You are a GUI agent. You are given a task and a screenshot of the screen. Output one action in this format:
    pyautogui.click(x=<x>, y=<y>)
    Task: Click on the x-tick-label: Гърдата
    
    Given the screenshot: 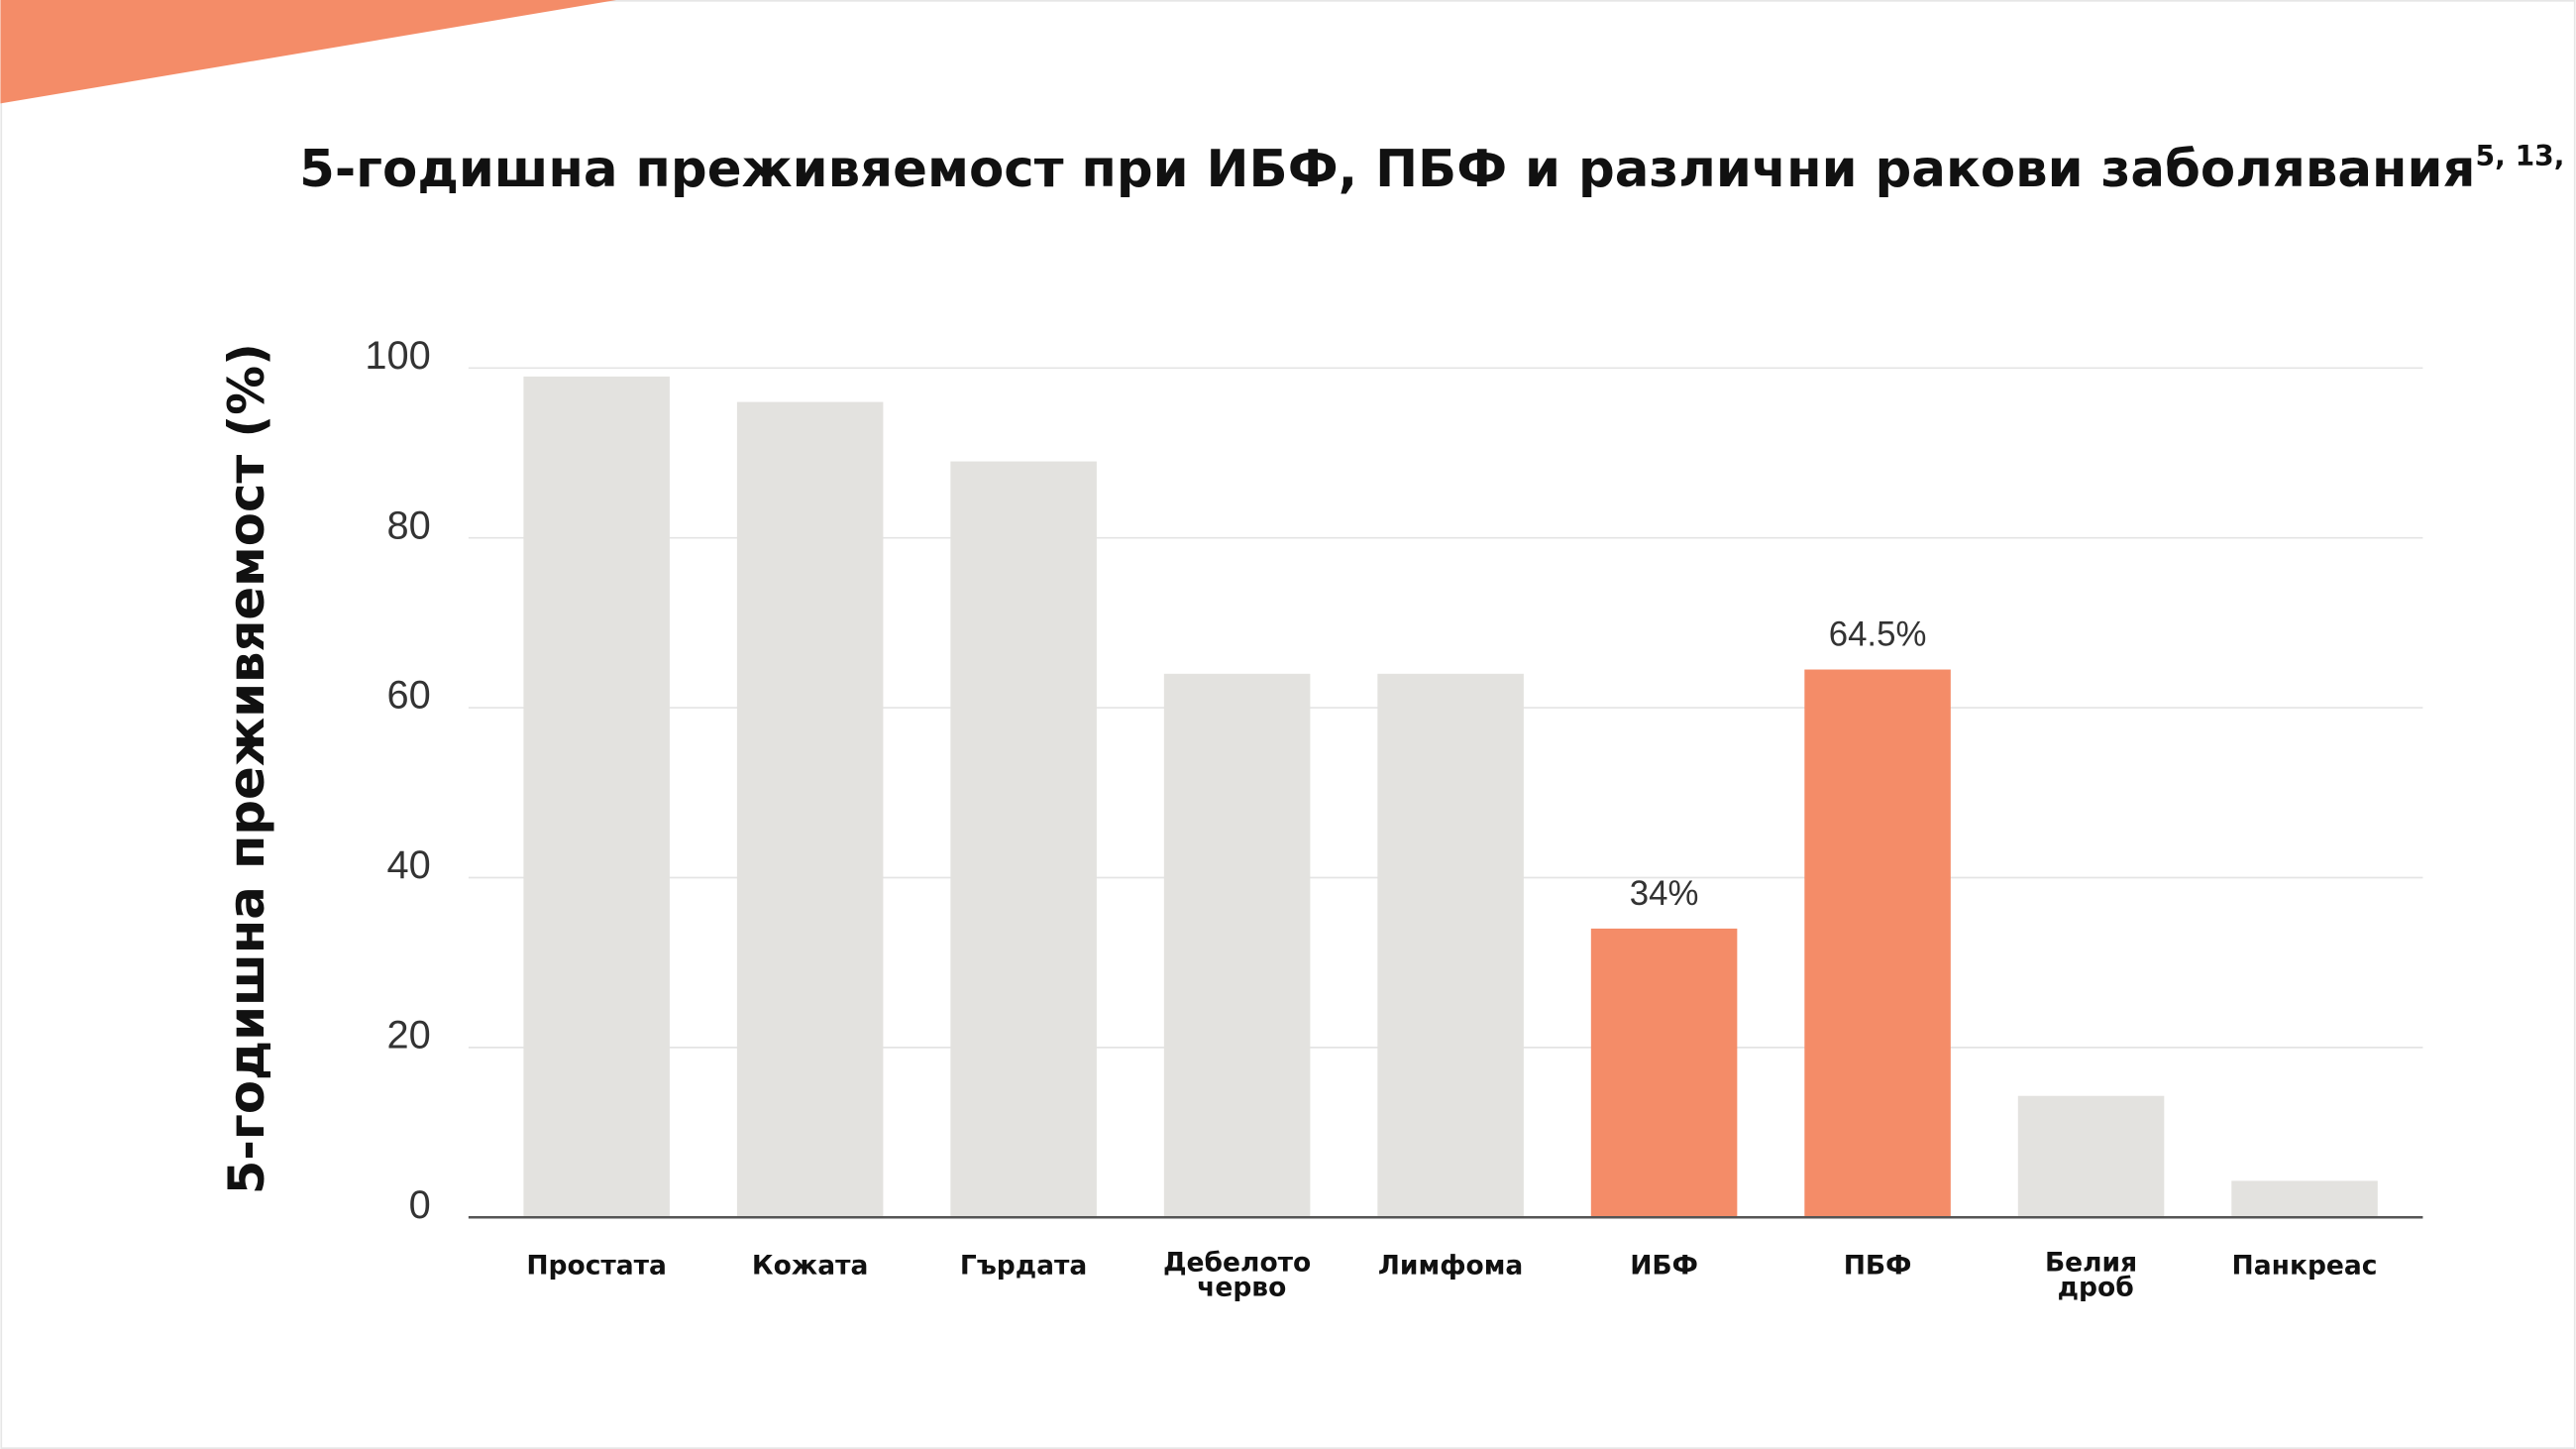 What is the action you would take?
    pyautogui.click(x=1024, y=1266)
    